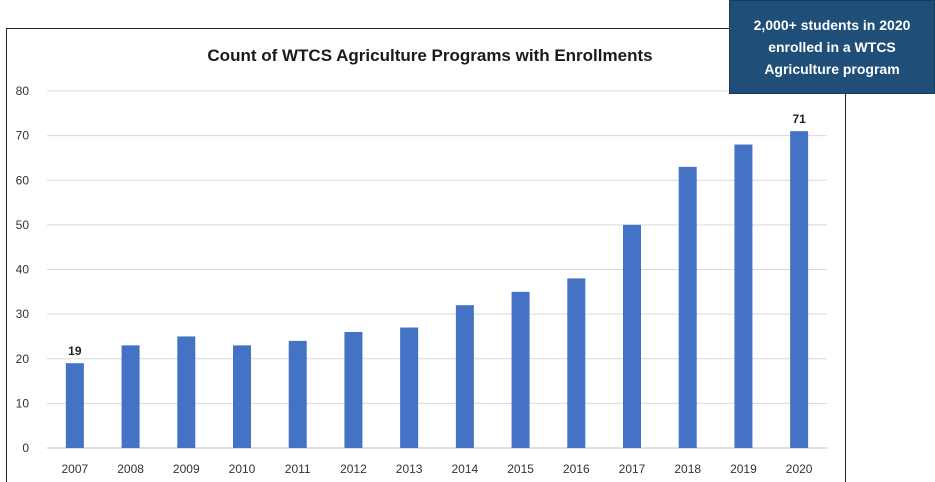  I want to click on bar-2010, so click(242, 396).